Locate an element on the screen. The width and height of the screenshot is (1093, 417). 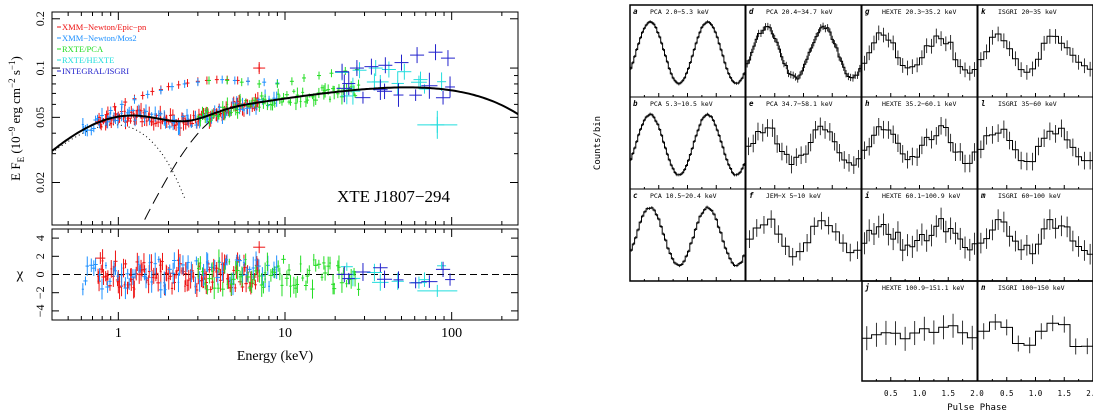
pulse-panel-energy-label: ISGRI 60−100 keV is located at coordinates (1029, 196).